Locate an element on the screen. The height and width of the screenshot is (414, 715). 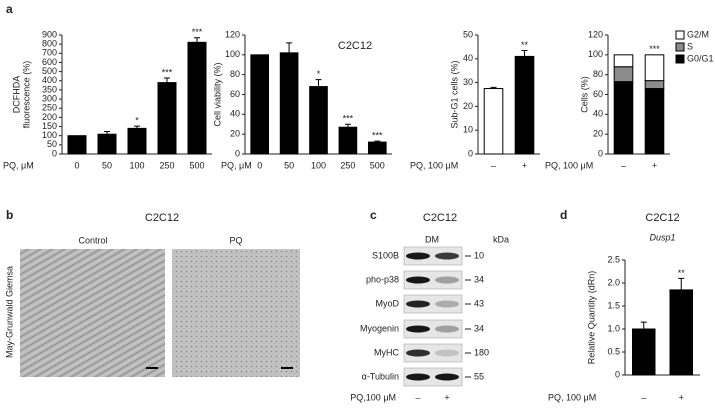
y-tick-label: 500 is located at coordinates (49, 71).